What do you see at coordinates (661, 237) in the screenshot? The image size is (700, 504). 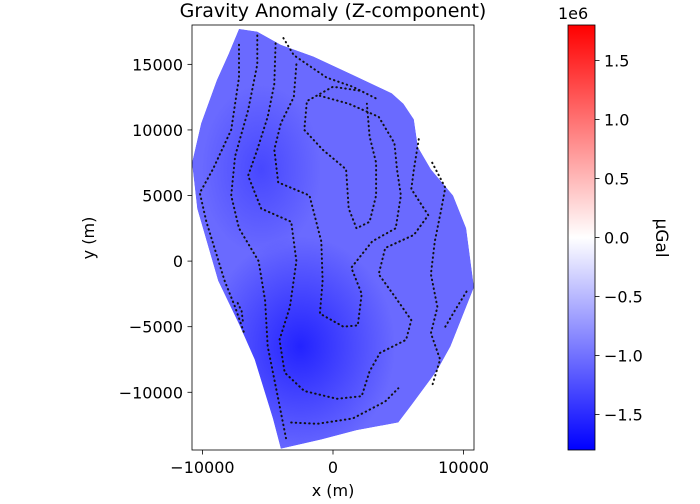 I see `colorbar-label: μGal` at bounding box center [661, 237].